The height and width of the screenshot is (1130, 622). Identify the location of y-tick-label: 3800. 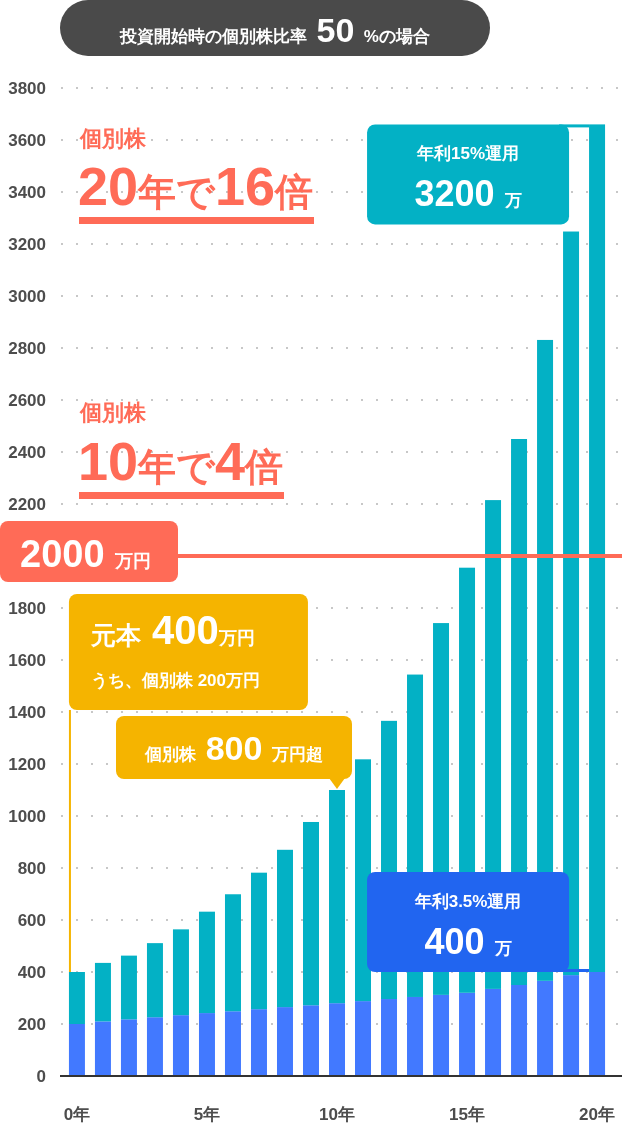
(27, 88).